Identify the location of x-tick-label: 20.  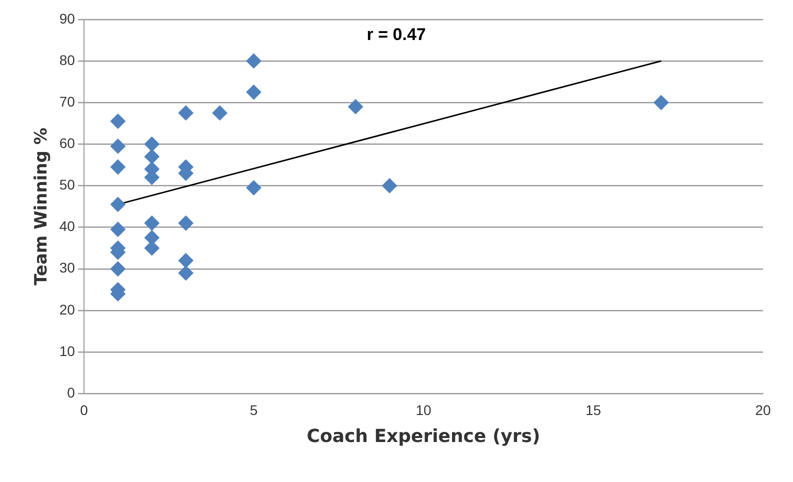
(763, 410).